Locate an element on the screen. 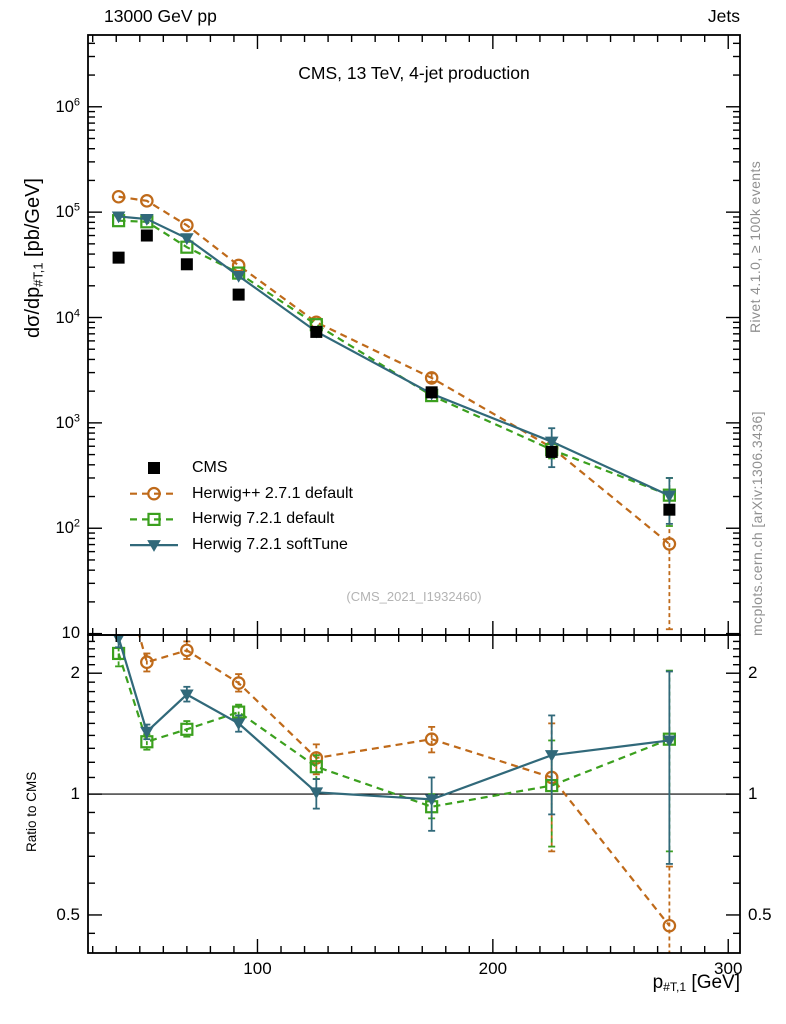  legend is located at coordinates (154, 507).